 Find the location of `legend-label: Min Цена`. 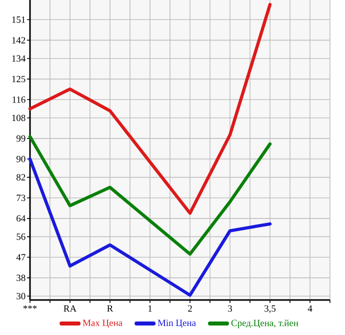

legend-label: Min Цена is located at coordinates (177, 324).